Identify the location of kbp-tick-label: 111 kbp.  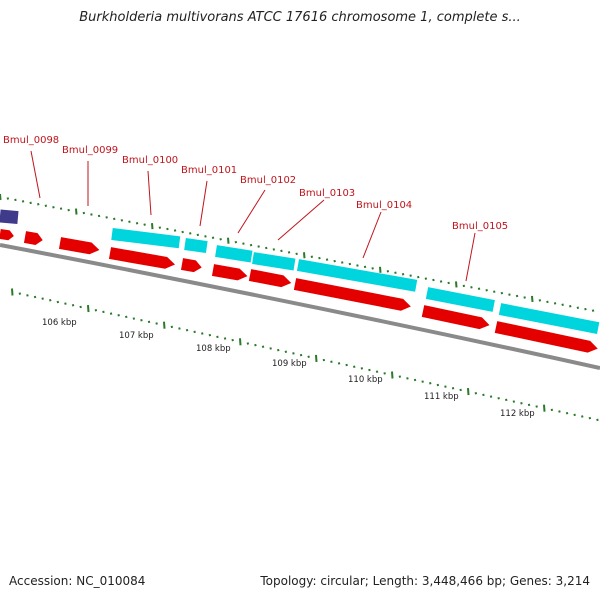
(441, 397).